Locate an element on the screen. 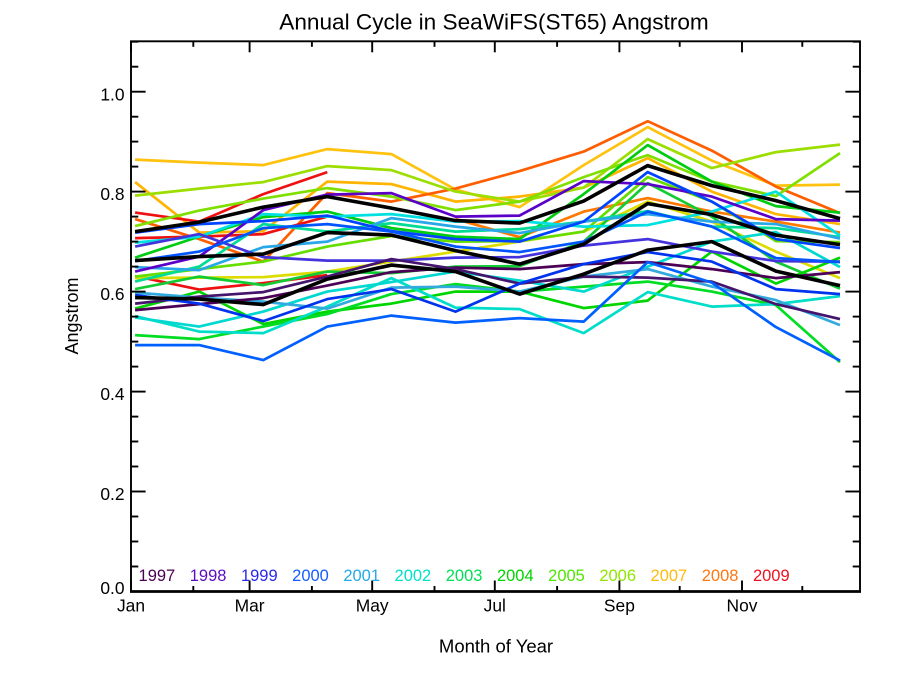 Image resolution: width=900 pixels, height=680 pixels. svg-text: Angstrom is located at coordinates (72, 315).